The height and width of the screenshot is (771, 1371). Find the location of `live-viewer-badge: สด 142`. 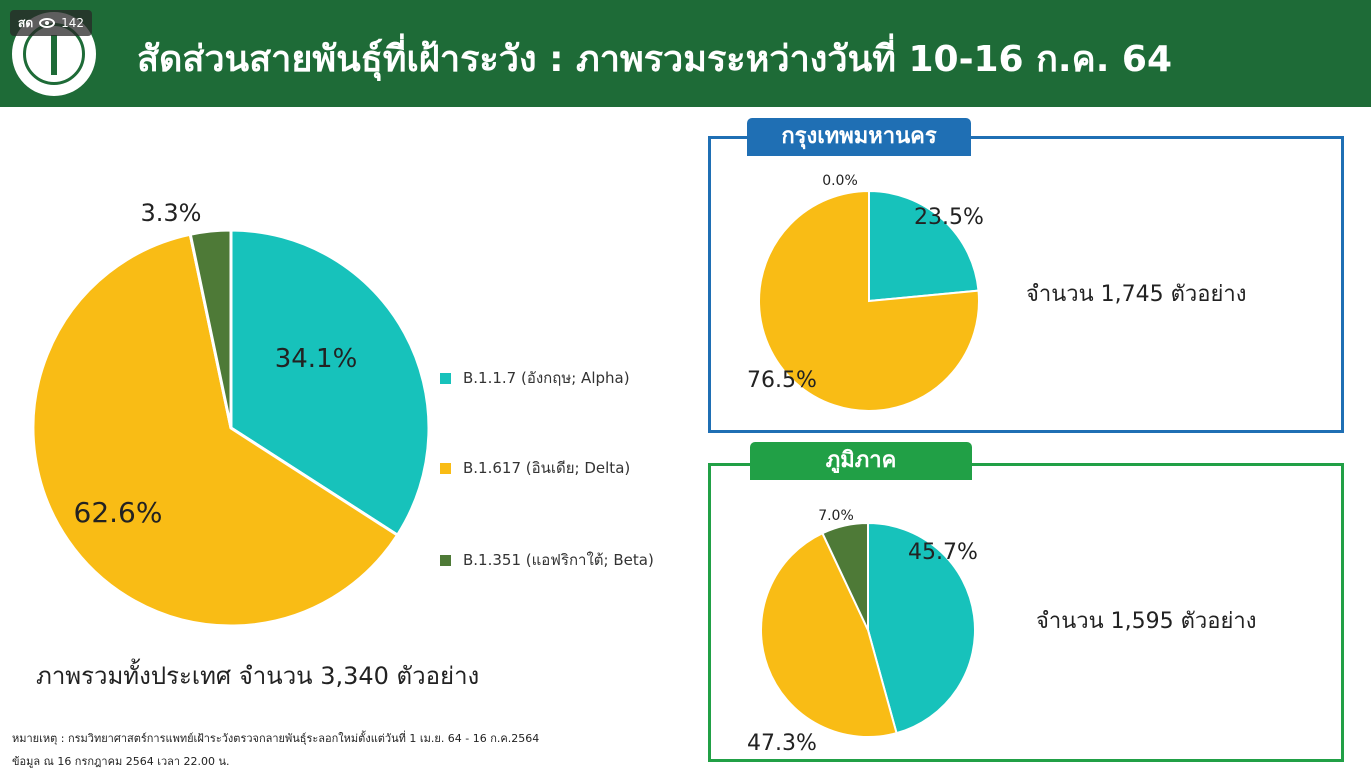

live-viewer-badge: สด 142 is located at coordinates (51, 23).